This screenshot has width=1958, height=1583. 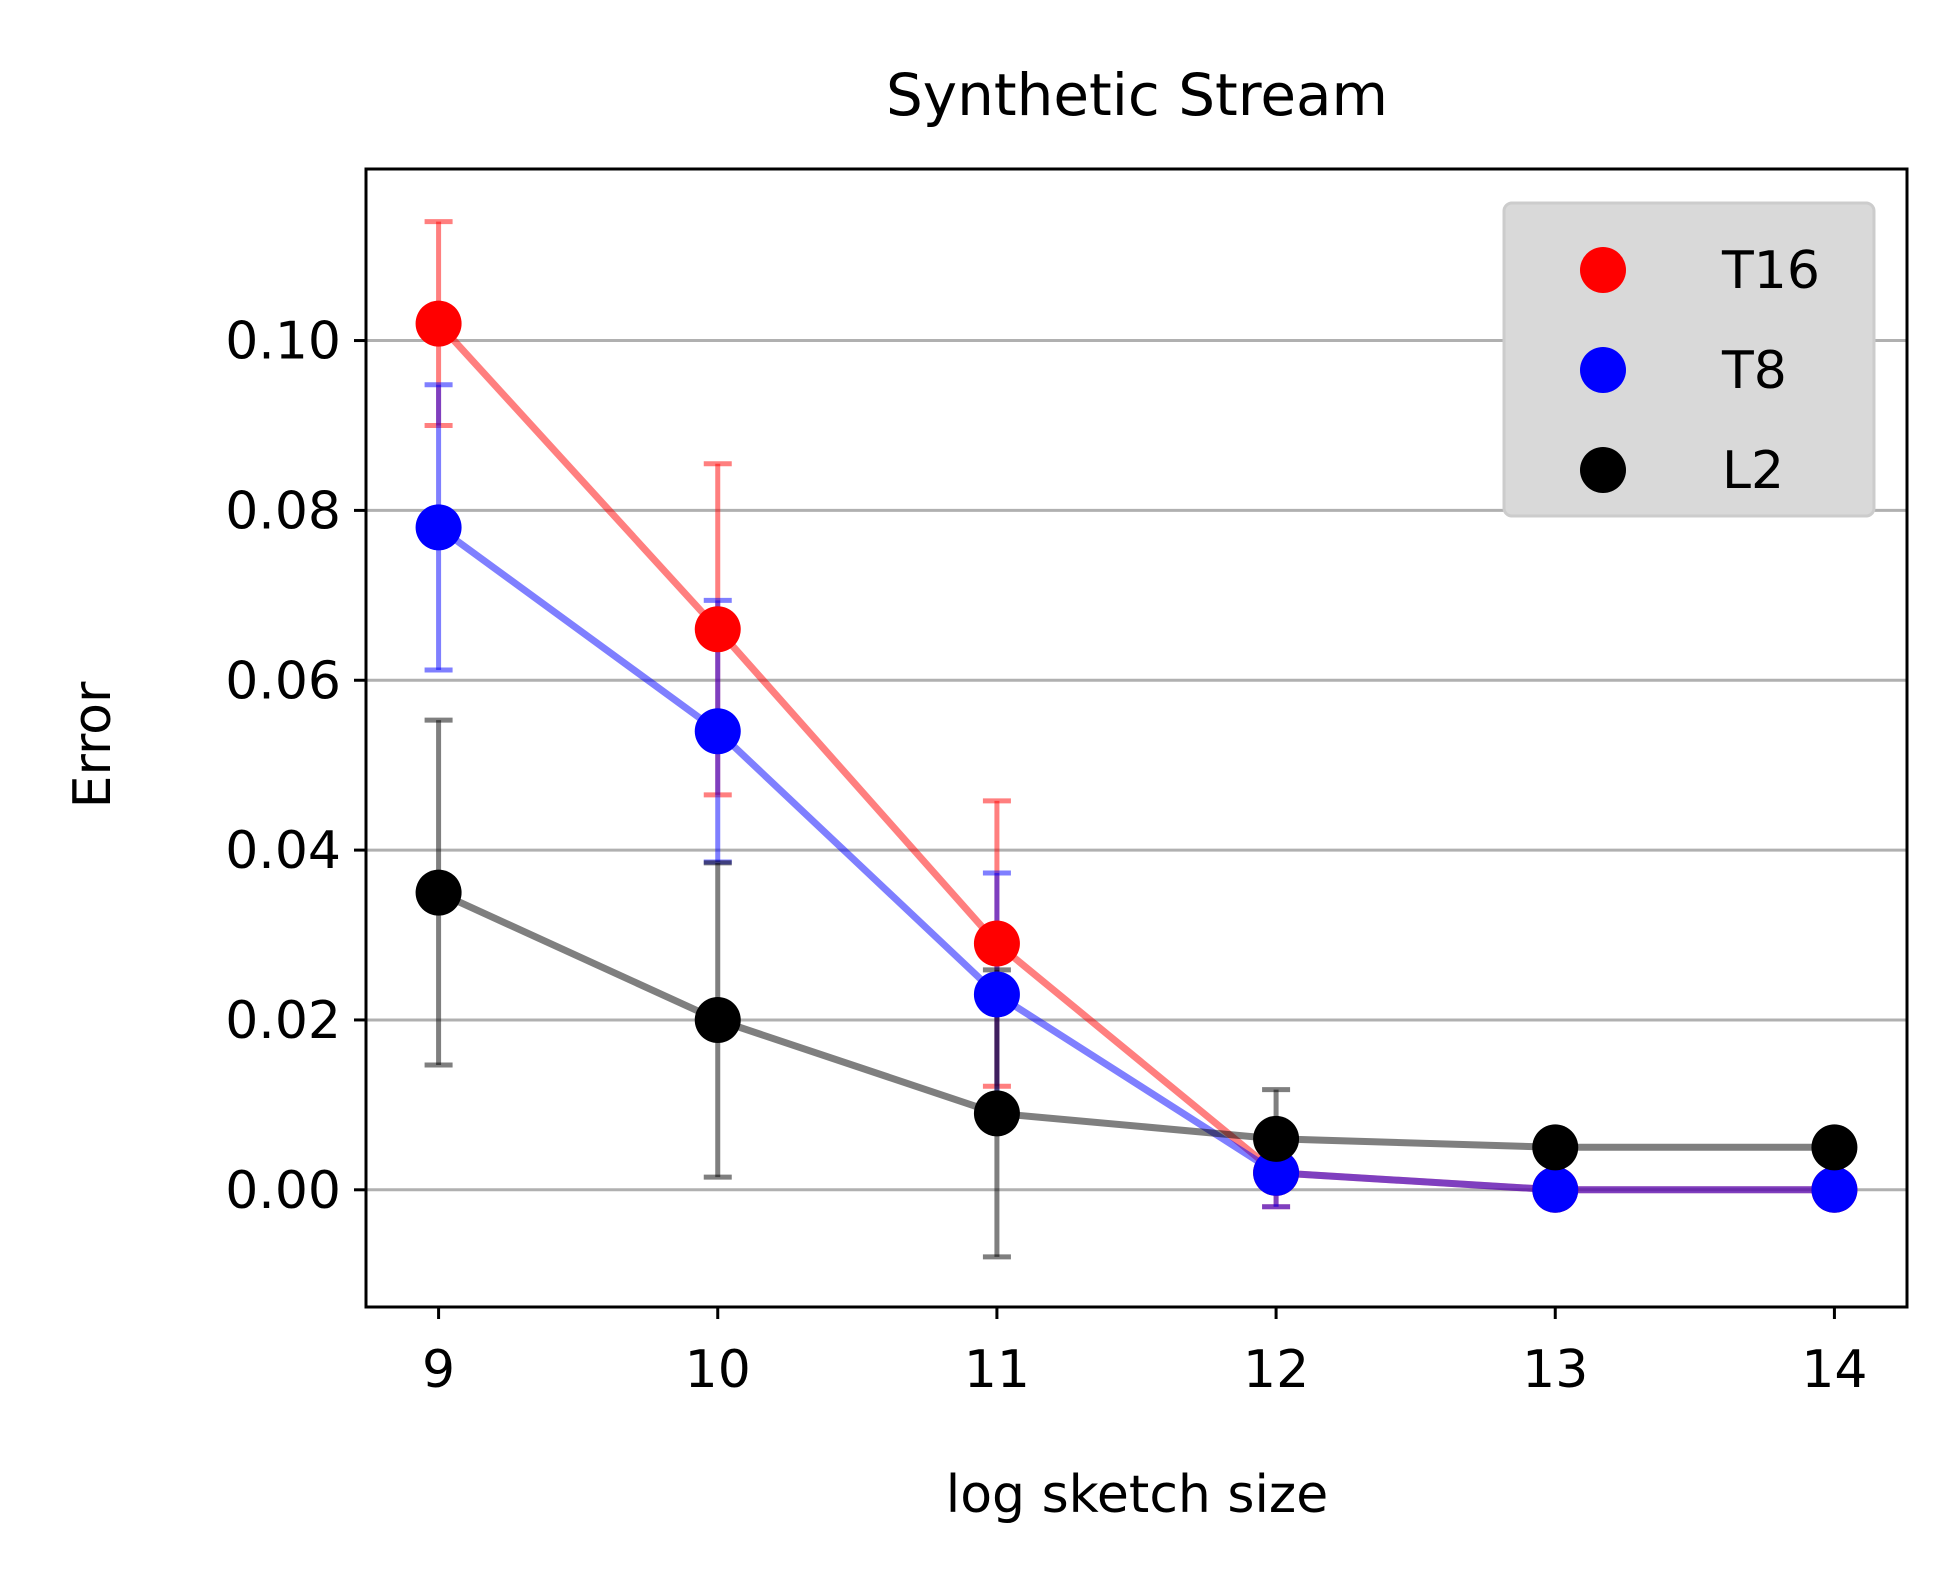 What do you see at coordinates (438, 1370) in the screenshot?
I see `x-tick-label: 9` at bounding box center [438, 1370].